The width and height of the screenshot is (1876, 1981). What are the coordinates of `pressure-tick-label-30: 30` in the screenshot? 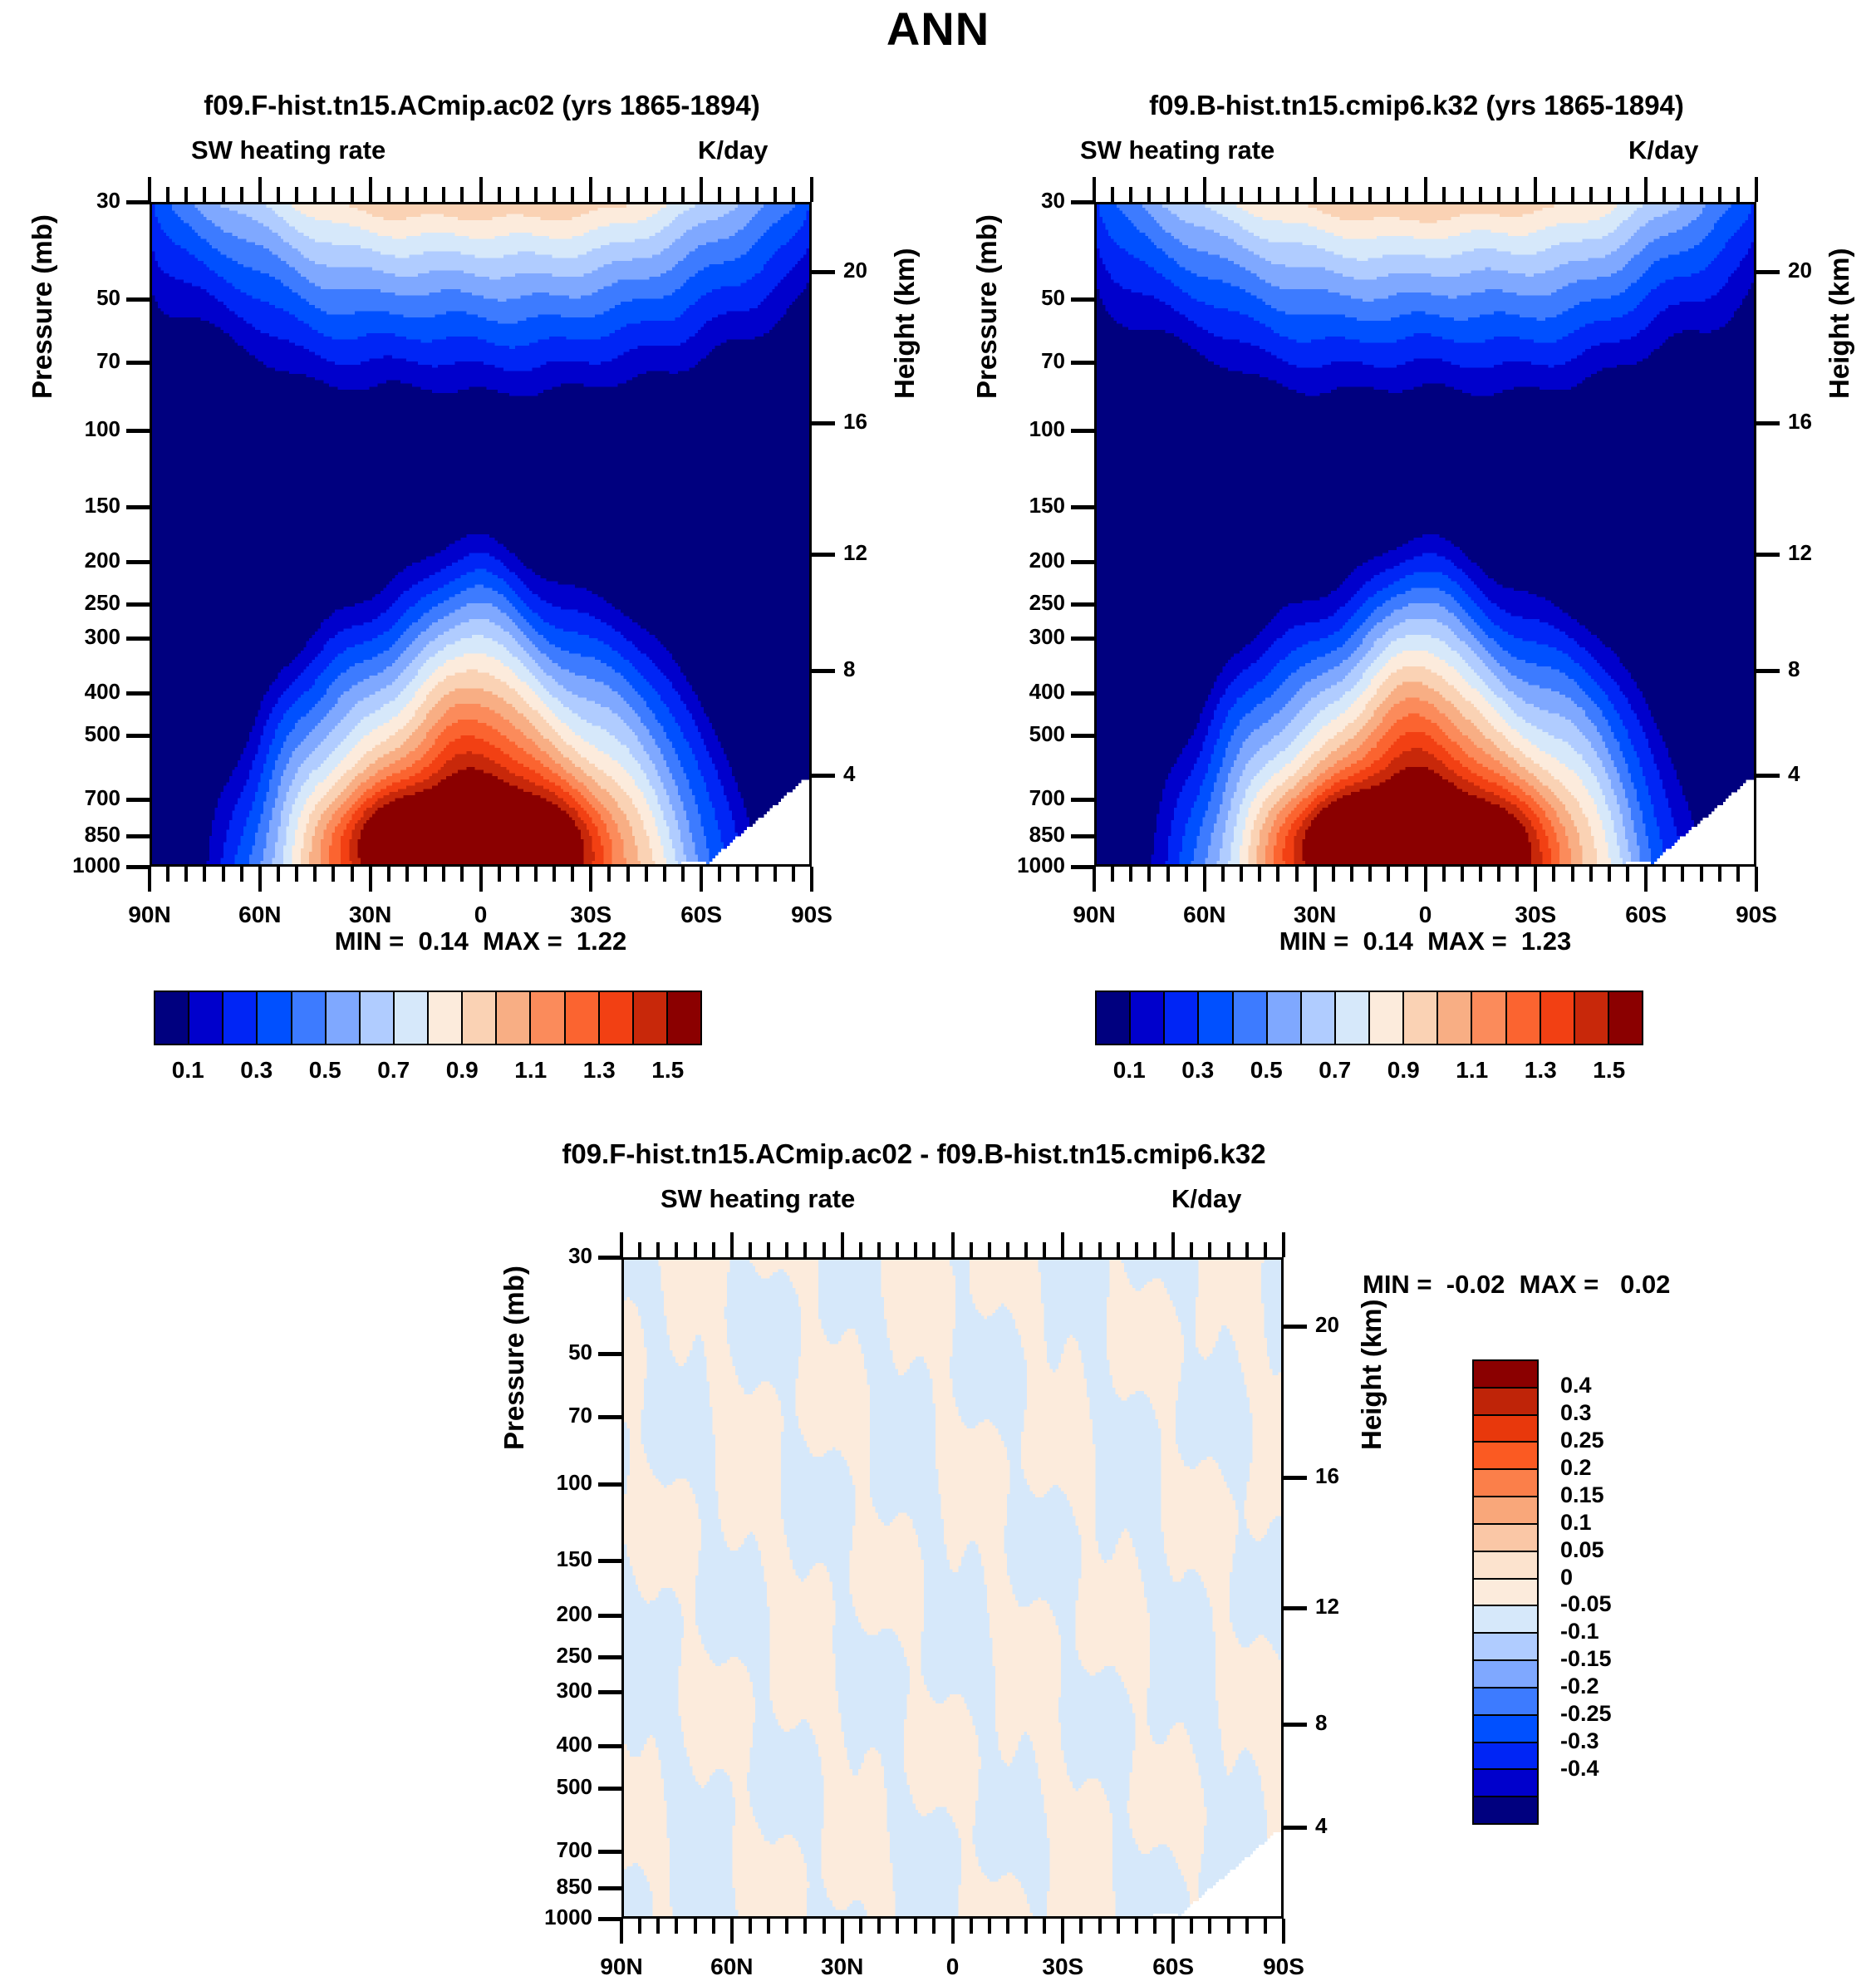 It's located at (1053, 200).